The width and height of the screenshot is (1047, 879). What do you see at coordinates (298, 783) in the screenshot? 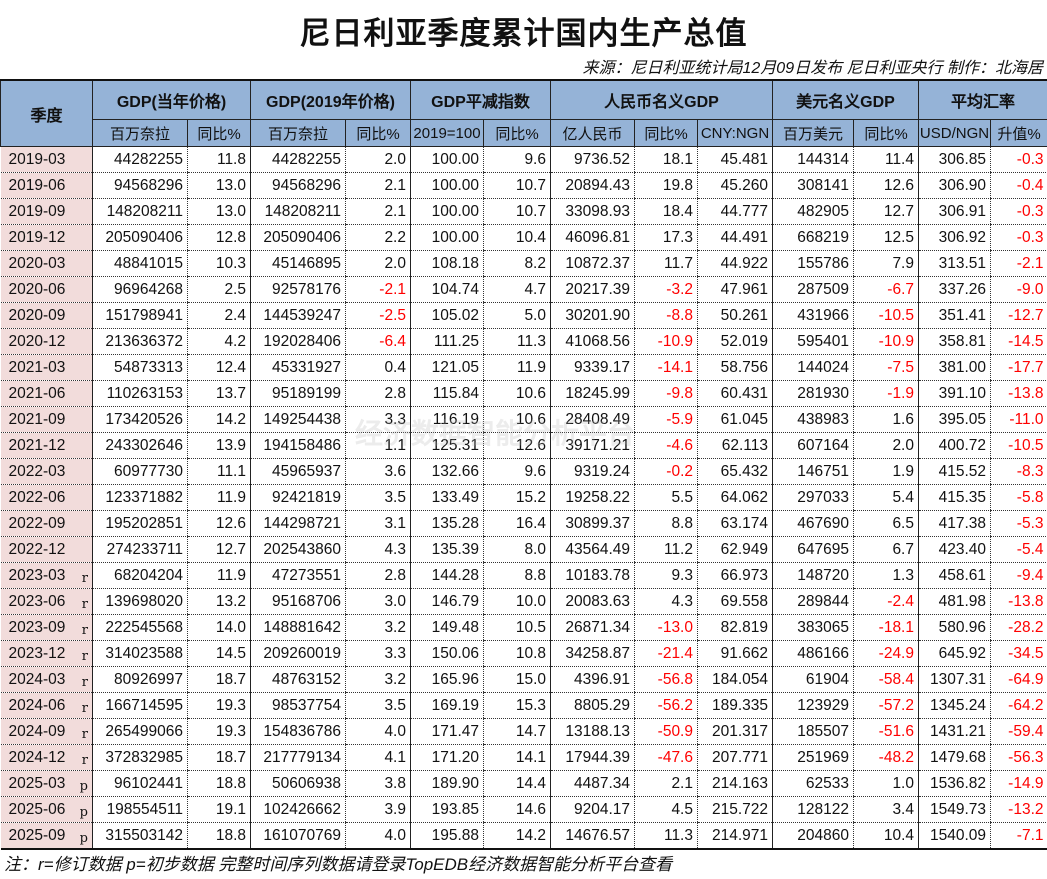
I see `value-cell: 50606938` at bounding box center [298, 783].